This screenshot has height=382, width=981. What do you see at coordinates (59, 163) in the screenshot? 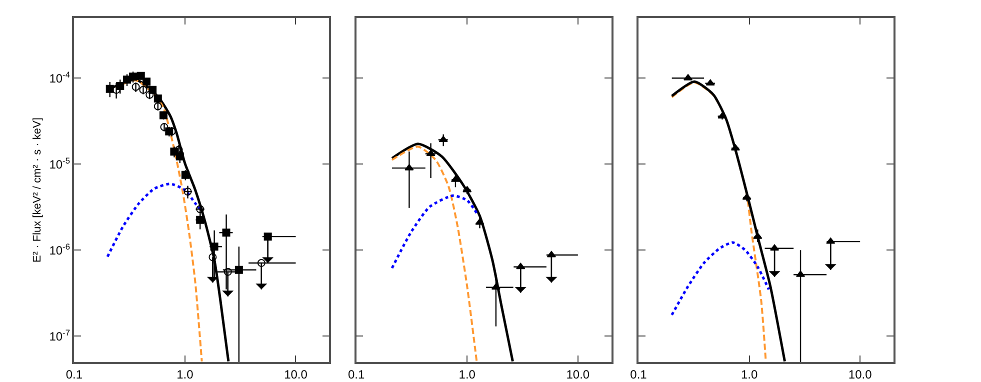
I see `y-tick-label: 10$^{-5}$` at bounding box center [59, 163].